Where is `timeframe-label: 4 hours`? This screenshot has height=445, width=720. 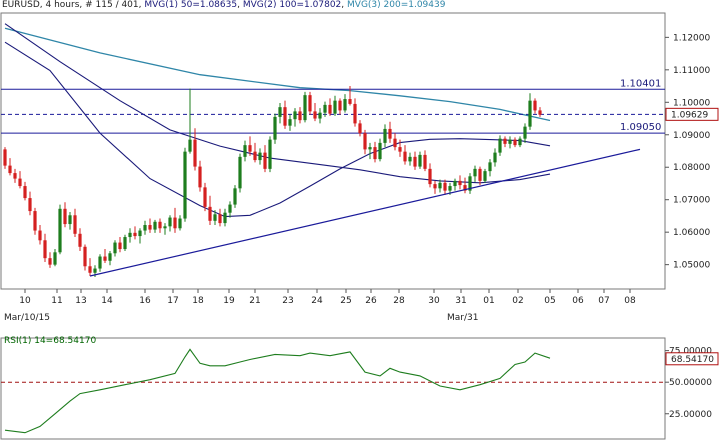
timeframe-label: 4 hours is located at coordinates (62, 5).